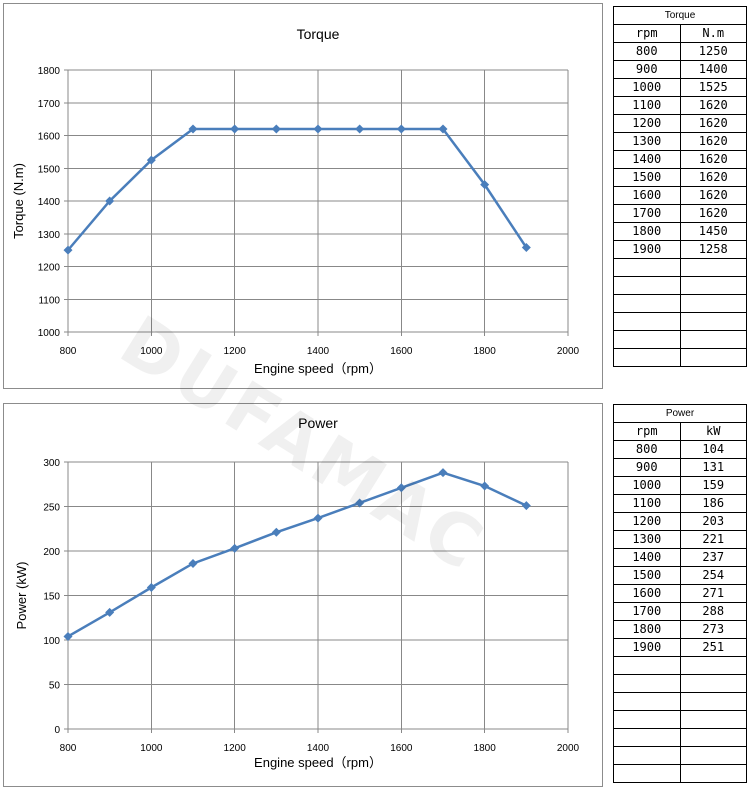 The width and height of the screenshot is (748, 789). I want to click on power-y-tick-label: 300, so click(51, 463).